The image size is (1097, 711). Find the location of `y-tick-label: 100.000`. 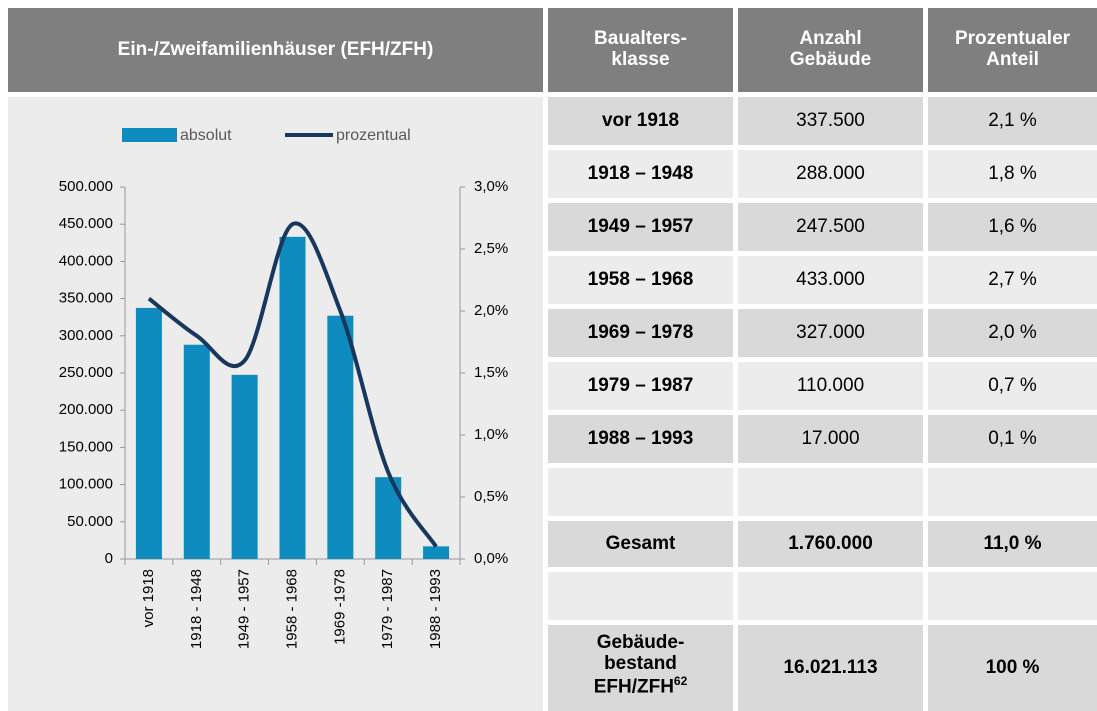

y-tick-label: 100.000 is located at coordinates (86, 484).